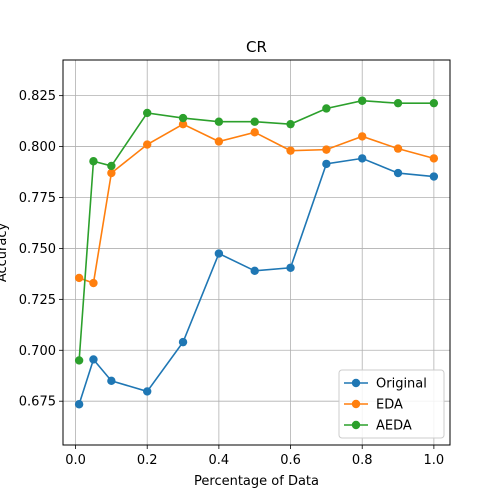 This screenshot has width=500, height=500. I want to click on x-tick-label: 0.8, so click(362, 460).